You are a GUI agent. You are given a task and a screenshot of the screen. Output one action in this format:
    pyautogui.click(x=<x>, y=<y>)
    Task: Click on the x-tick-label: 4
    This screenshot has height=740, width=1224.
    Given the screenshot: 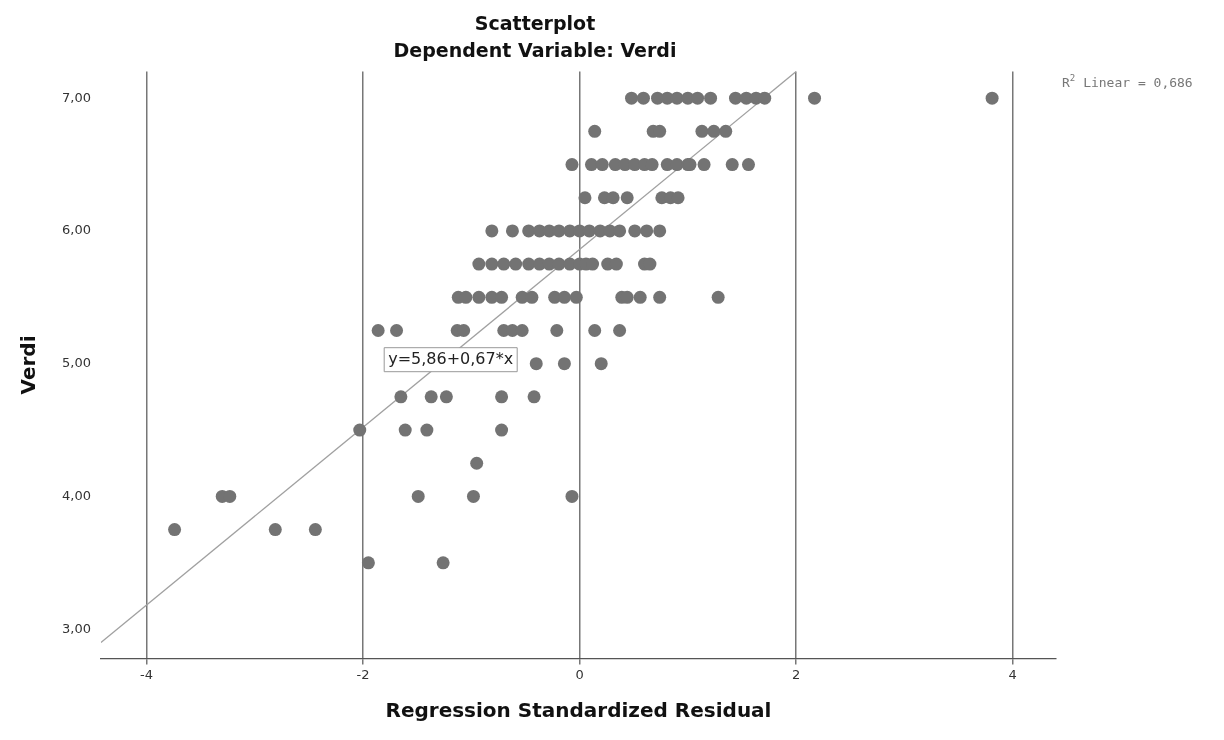 What is the action you would take?
    pyautogui.click(x=1012, y=674)
    